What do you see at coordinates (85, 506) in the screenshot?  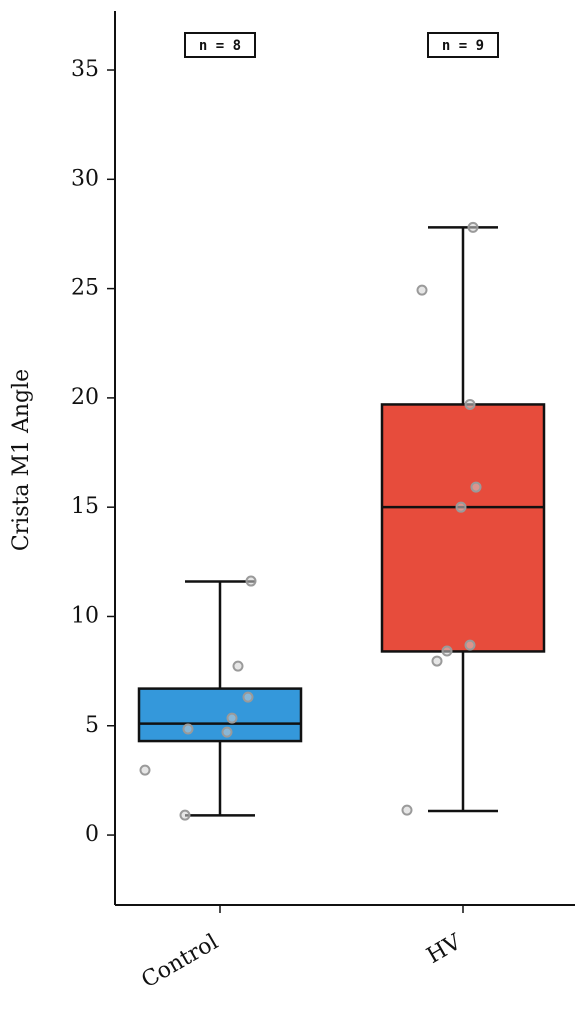 I see `y-tick-label: 15` at bounding box center [85, 506].